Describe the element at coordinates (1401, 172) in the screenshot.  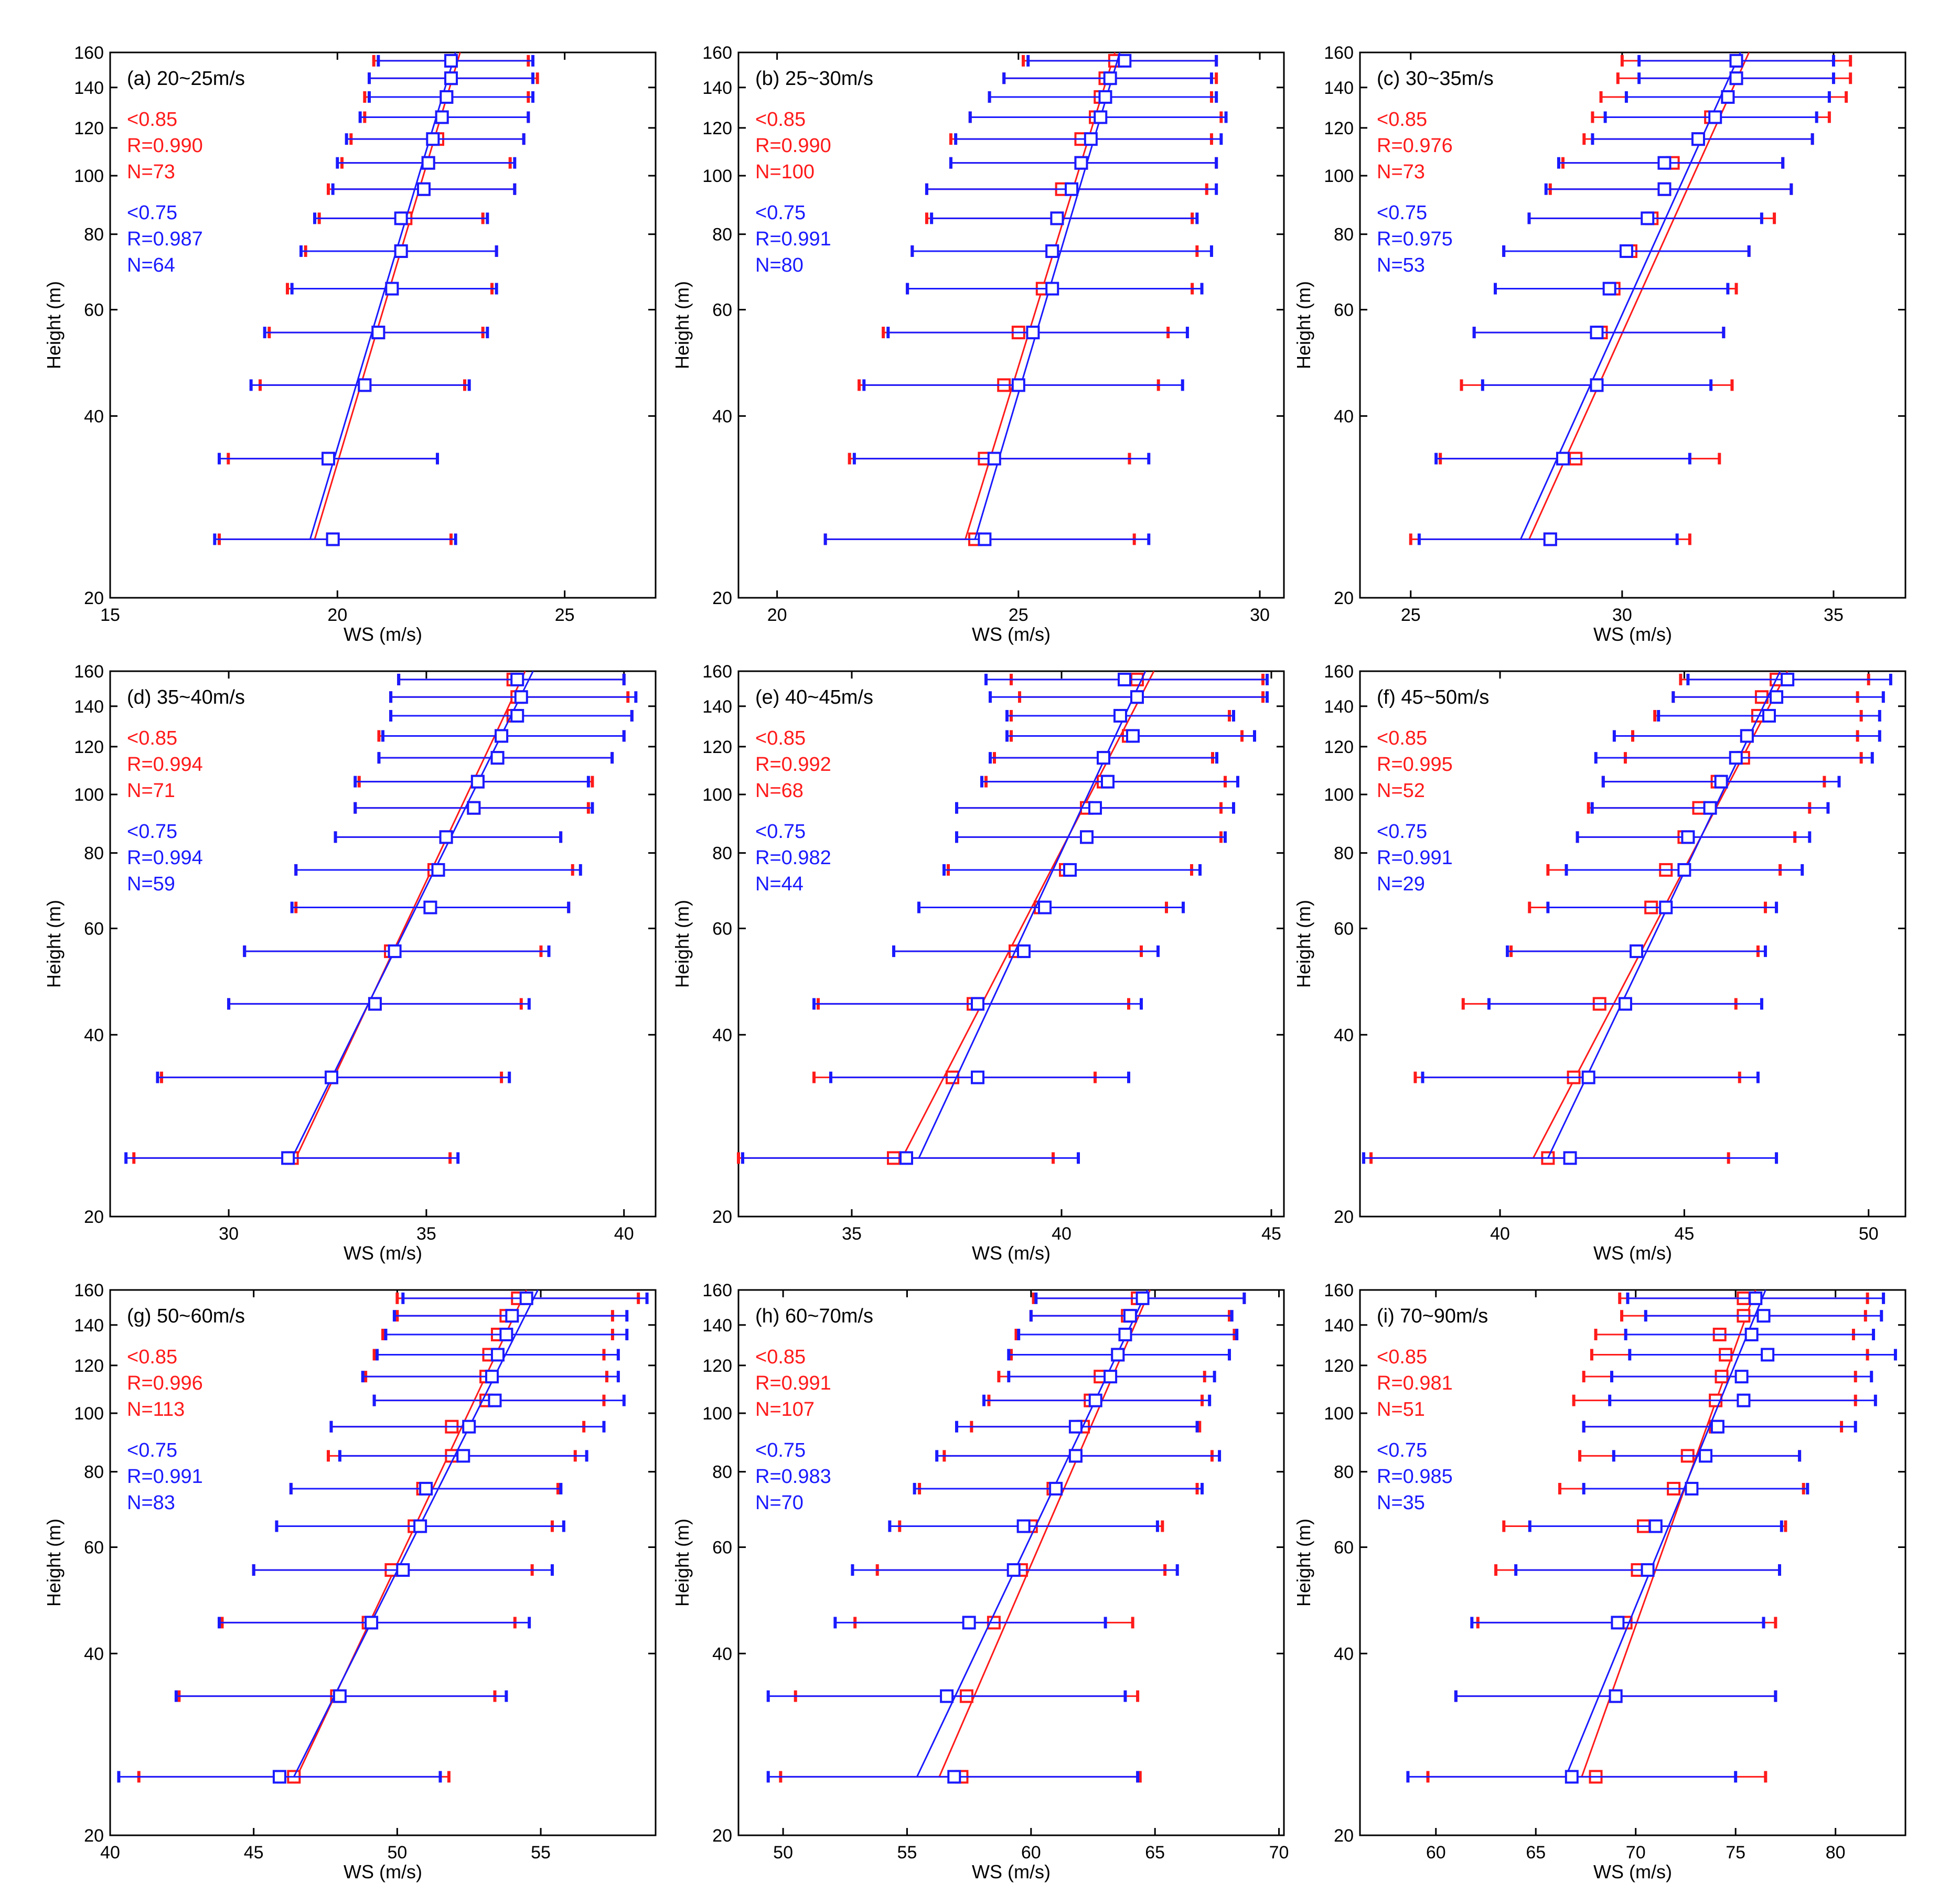
I see `red-stat-2: N=73` at that location.